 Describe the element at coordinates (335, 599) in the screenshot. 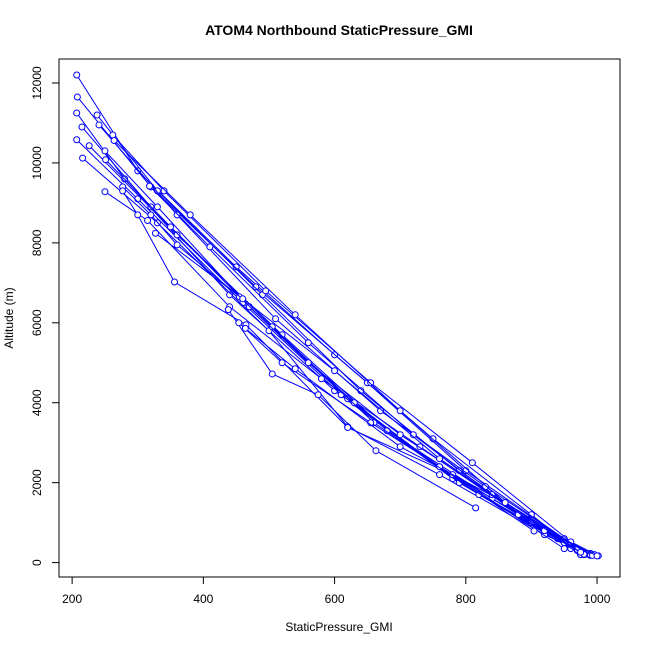

I see `x-tick-label: 600` at that location.